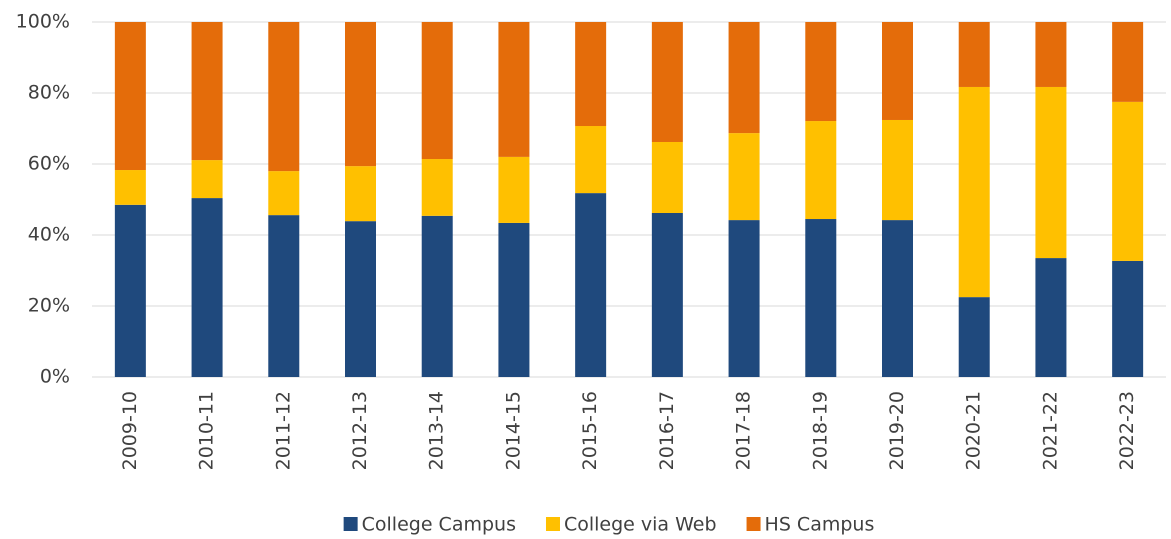  I want to click on x-tick-label: 2021-22, so click(1050, 430).